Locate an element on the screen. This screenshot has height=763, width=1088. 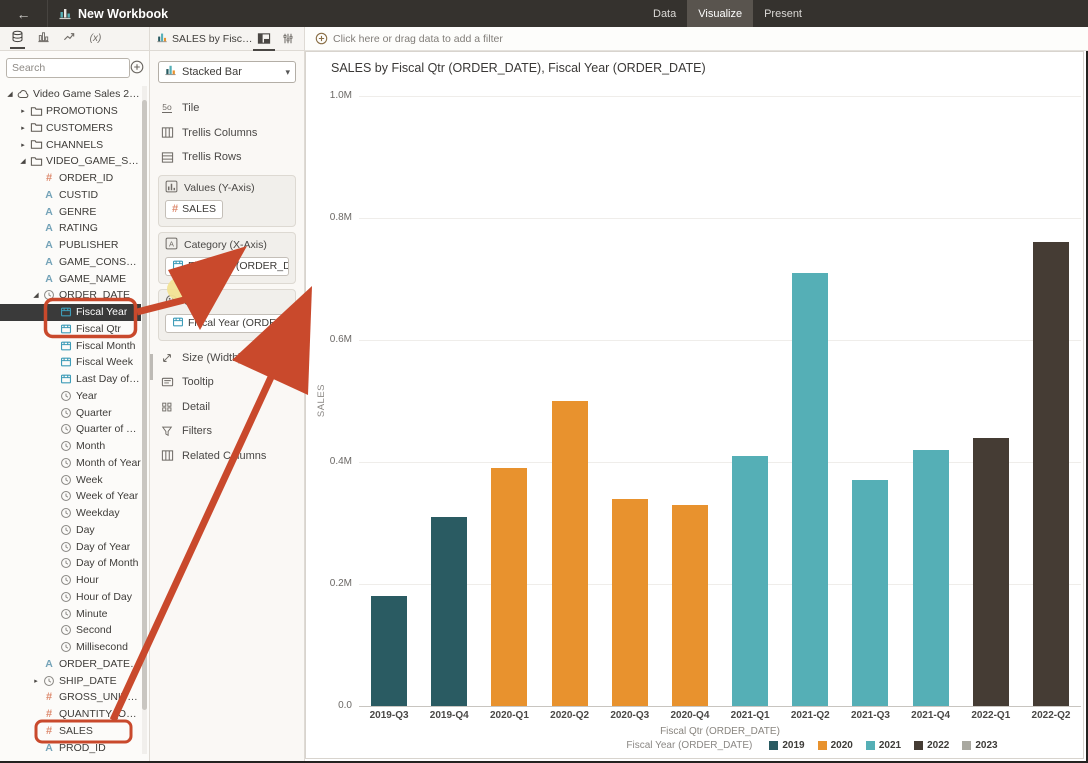
tree-item-channels: ▸ CHANNELS is located at coordinates (70, 144).